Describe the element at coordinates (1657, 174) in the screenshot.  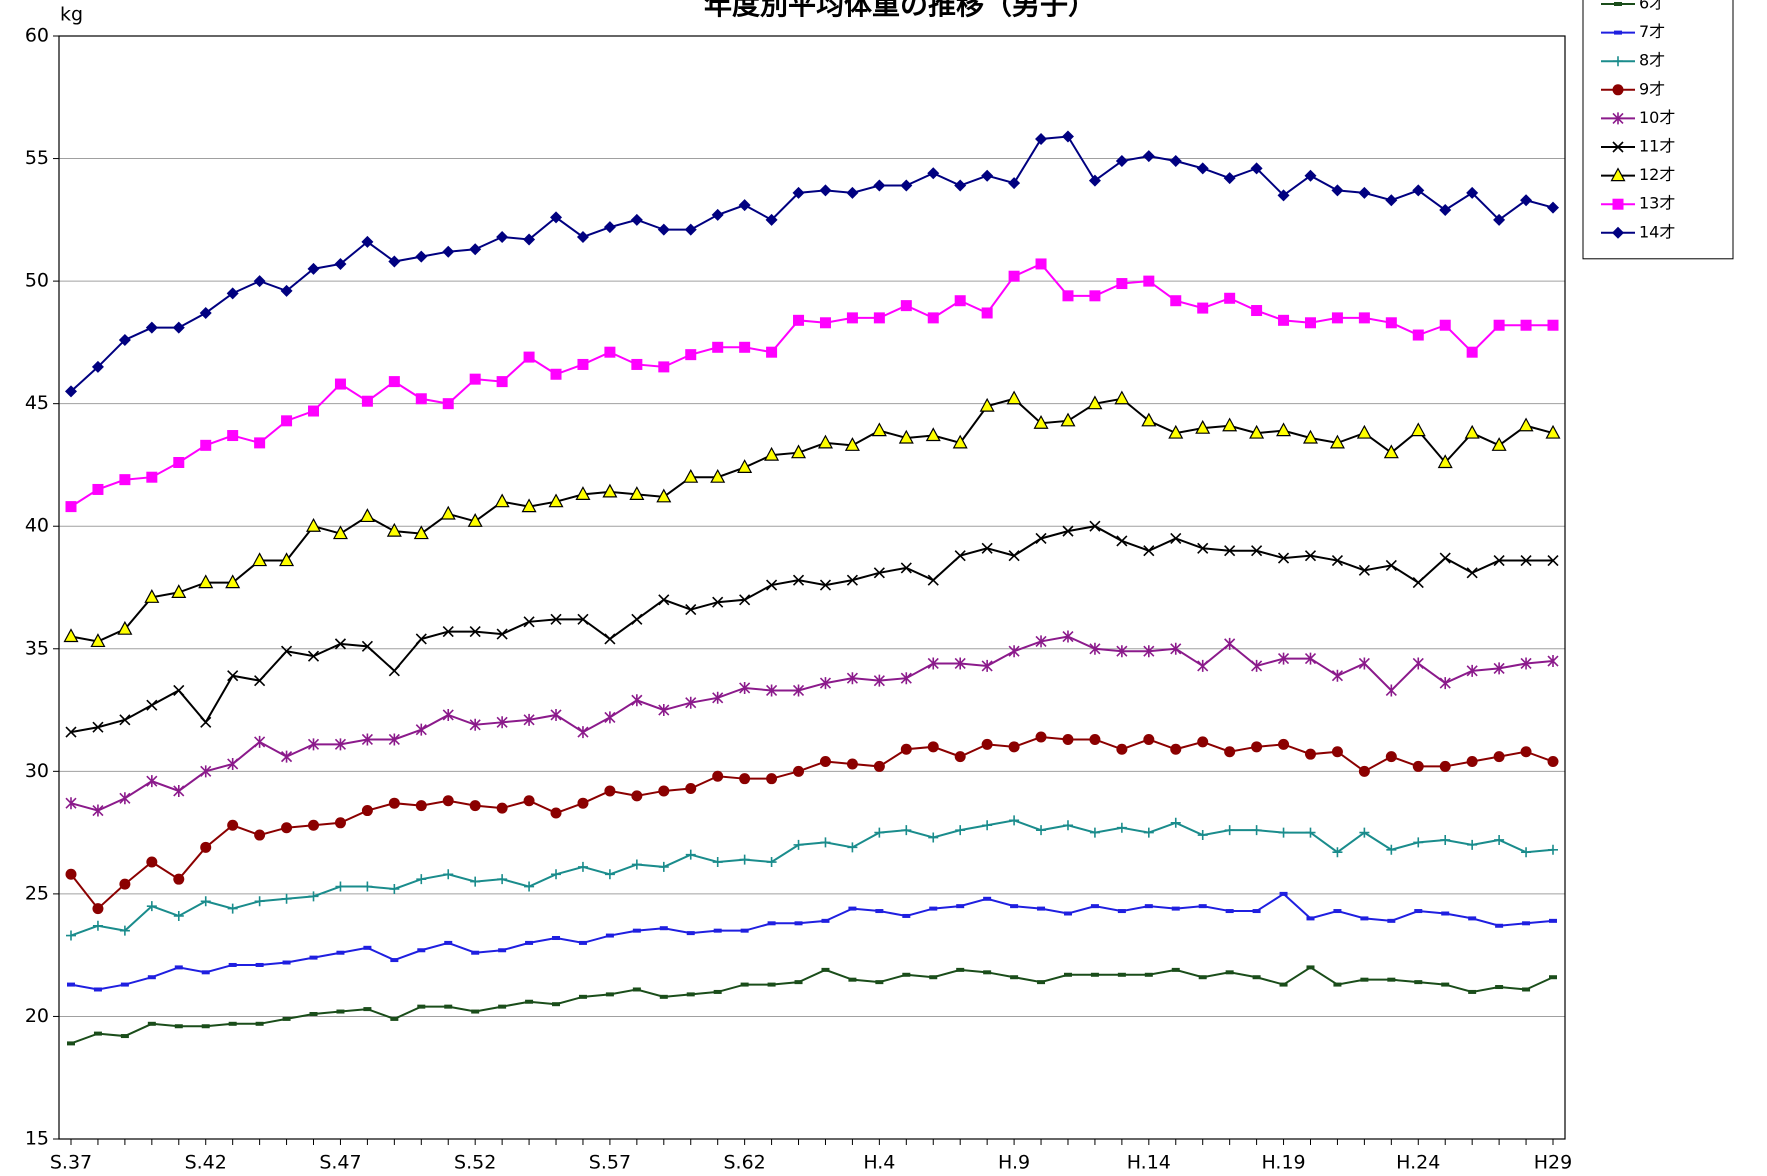
I see `legend-label: 12才` at that location.